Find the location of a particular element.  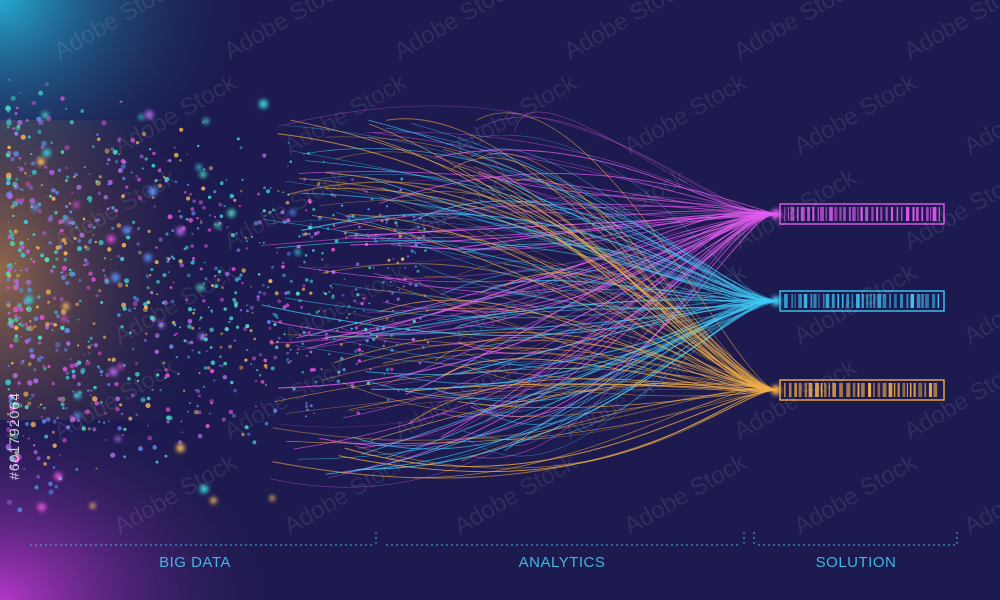

convergence-node is located at coordinates (776, 214).